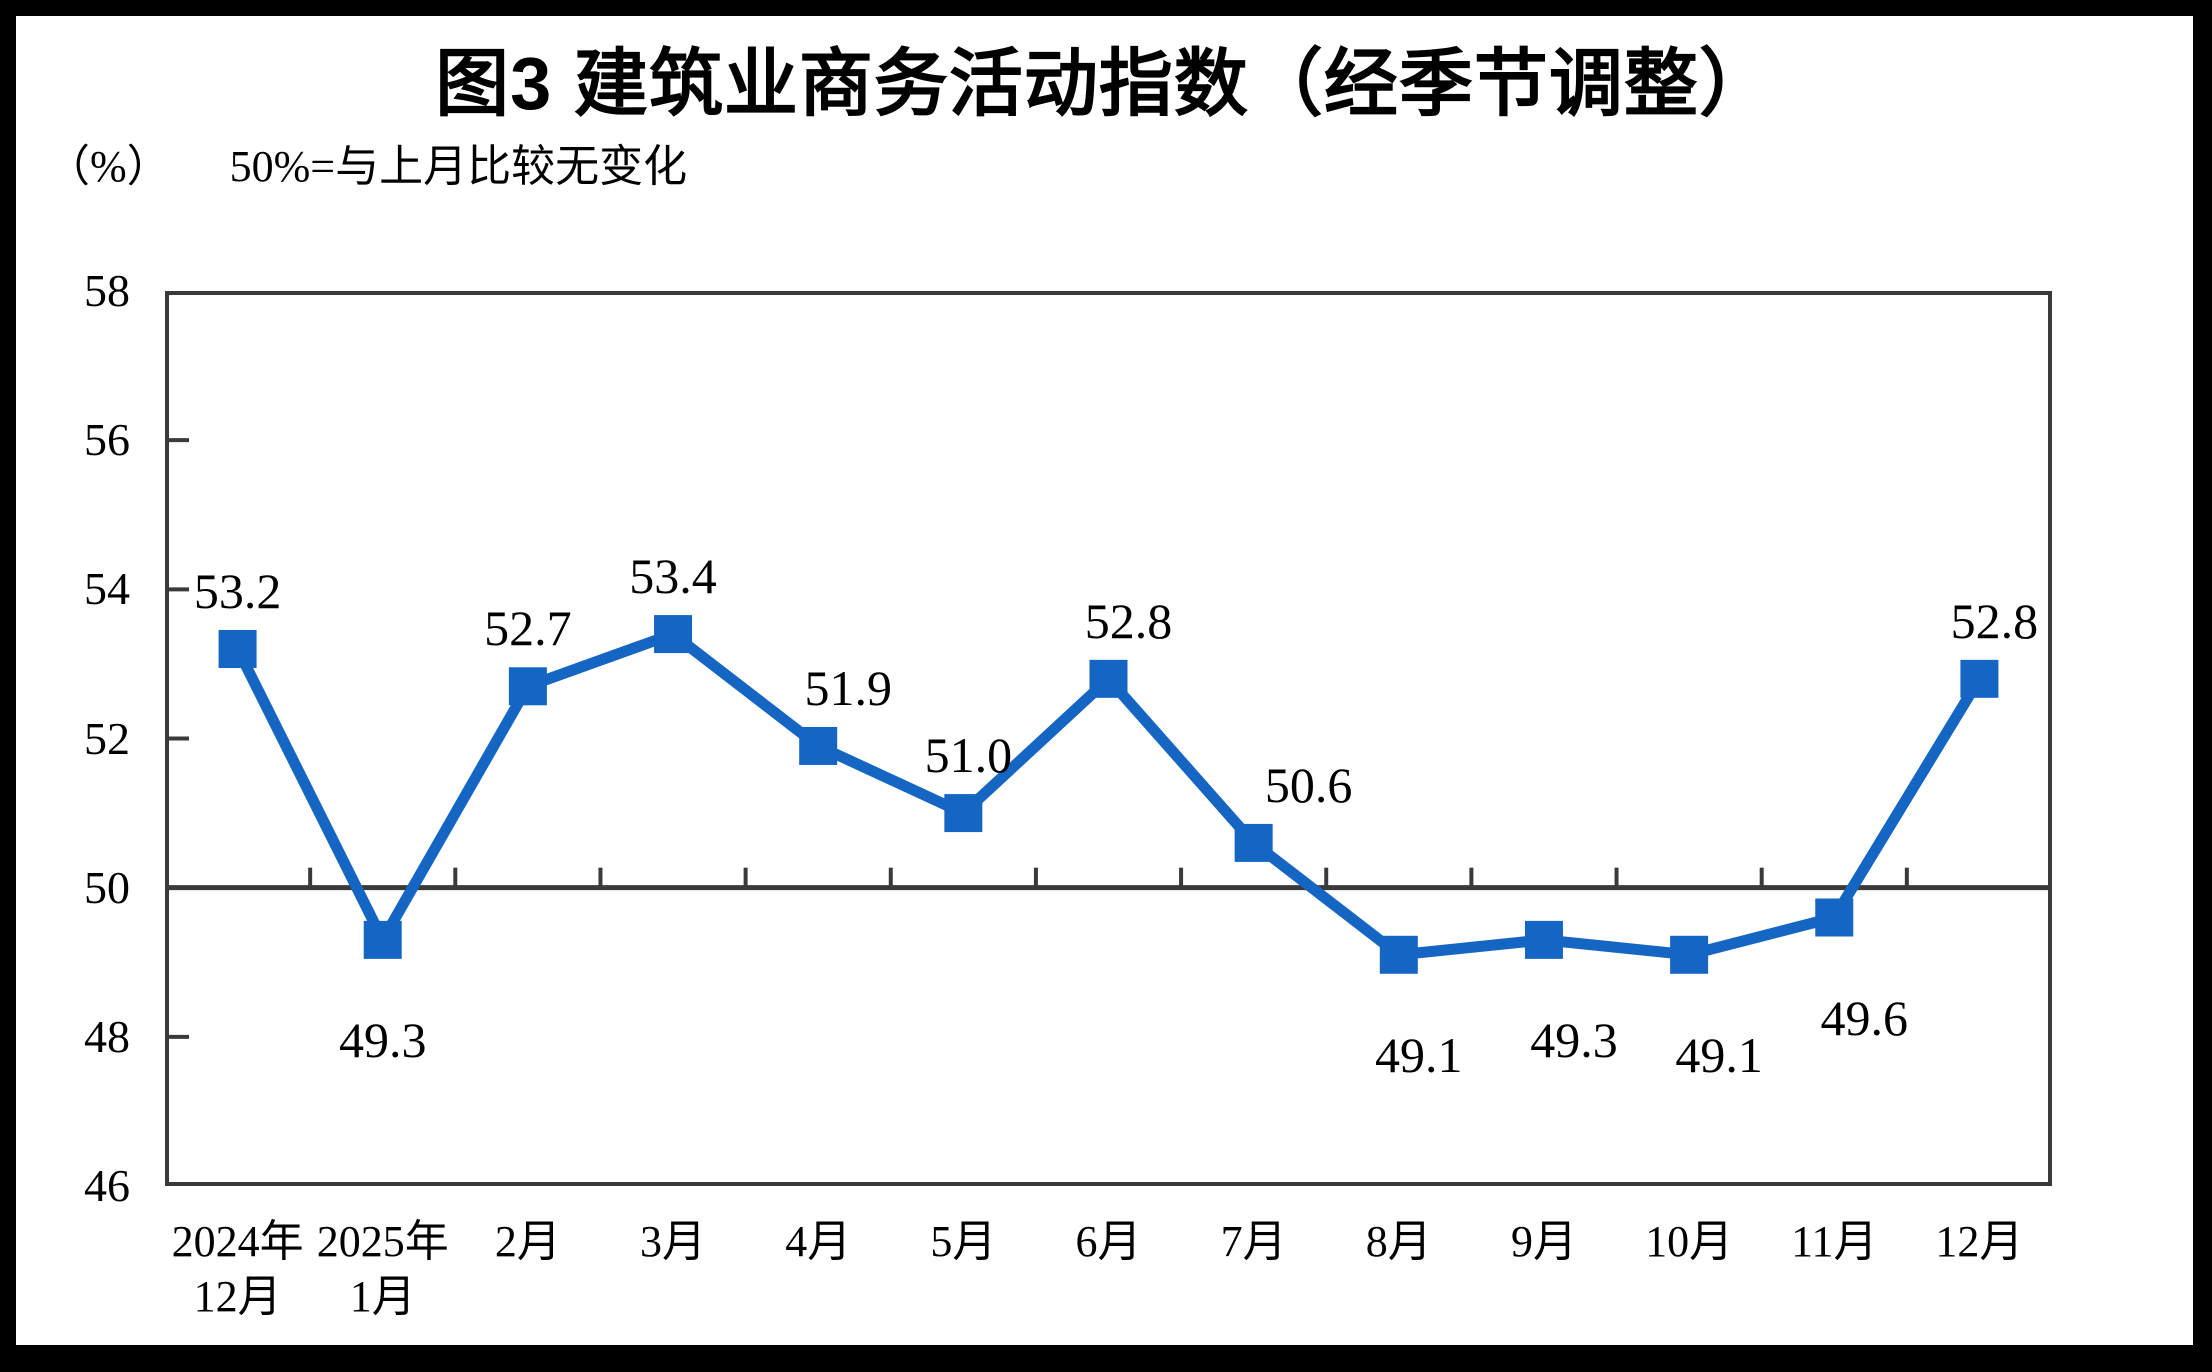 This screenshot has width=2212, height=1372. Describe the element at coordinates (458, 166) in the screenshot. I see `baseline-note: 50%=与上月比较无变化` at that location.